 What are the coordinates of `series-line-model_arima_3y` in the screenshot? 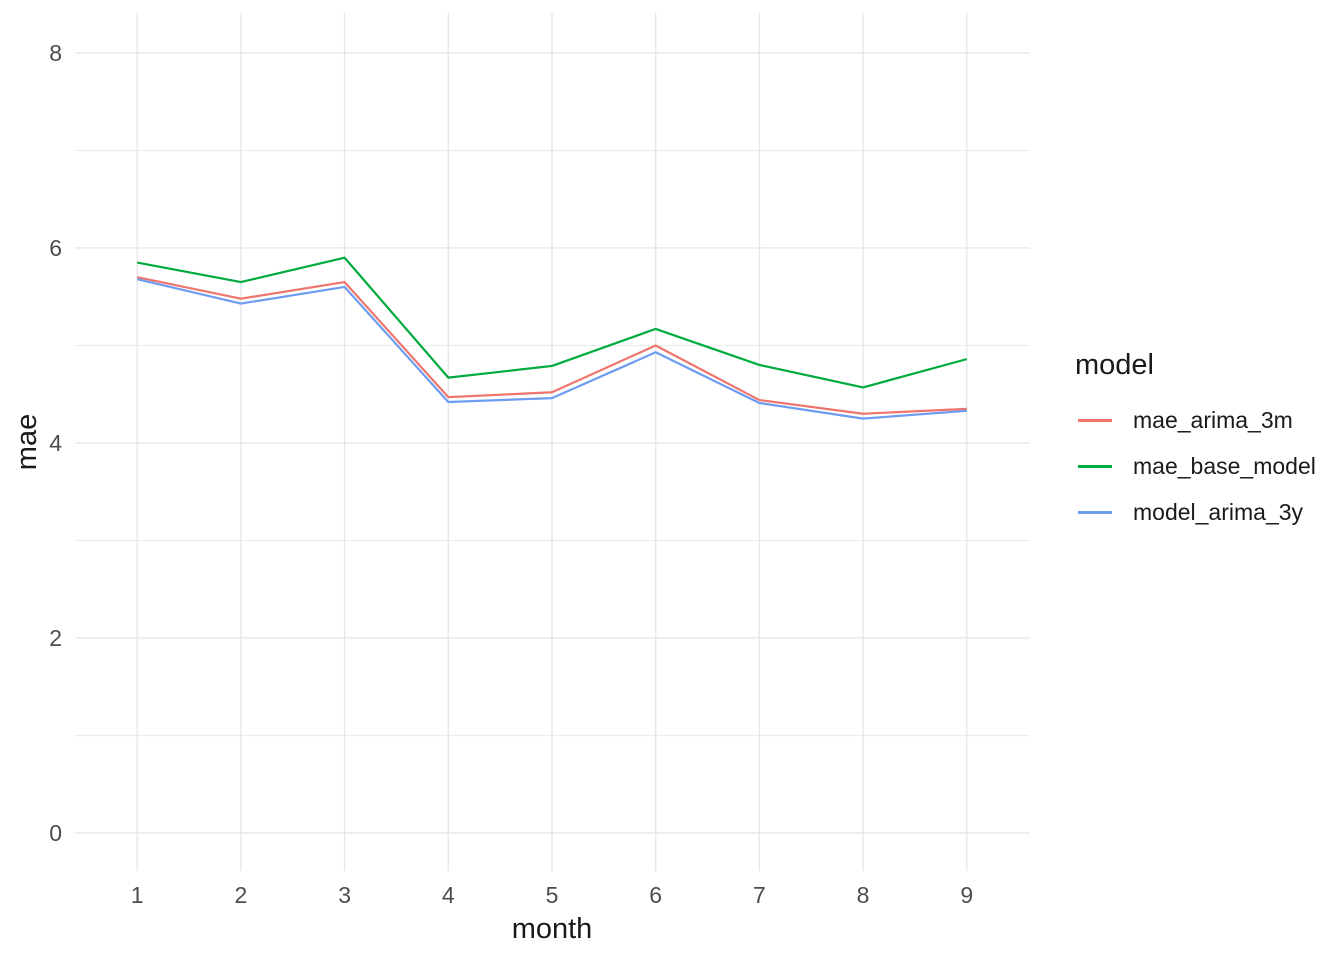 It's located at (551, 349).